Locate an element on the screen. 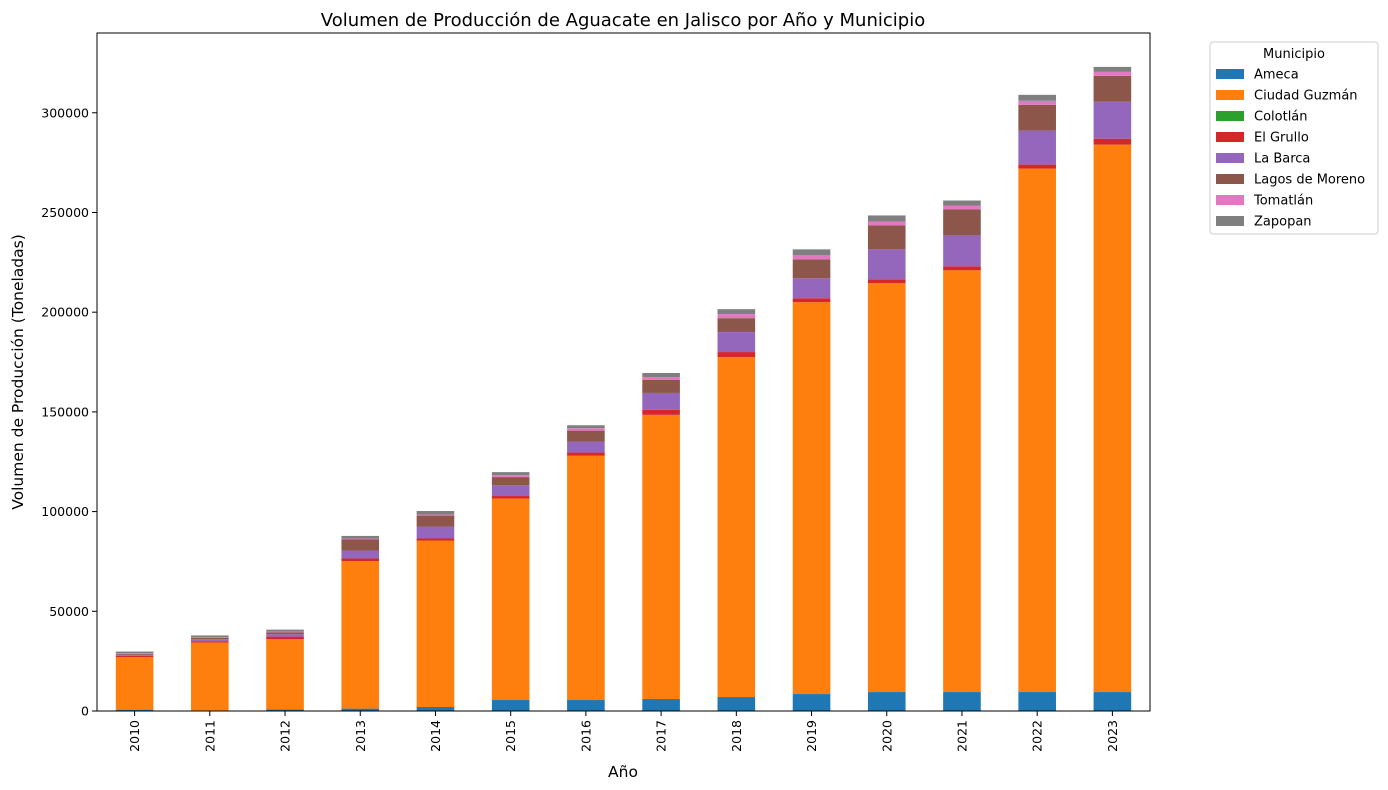 This screenshot has height=790, width=1388. x-tick-label: 2022 is located at coordinates (1037, 736).